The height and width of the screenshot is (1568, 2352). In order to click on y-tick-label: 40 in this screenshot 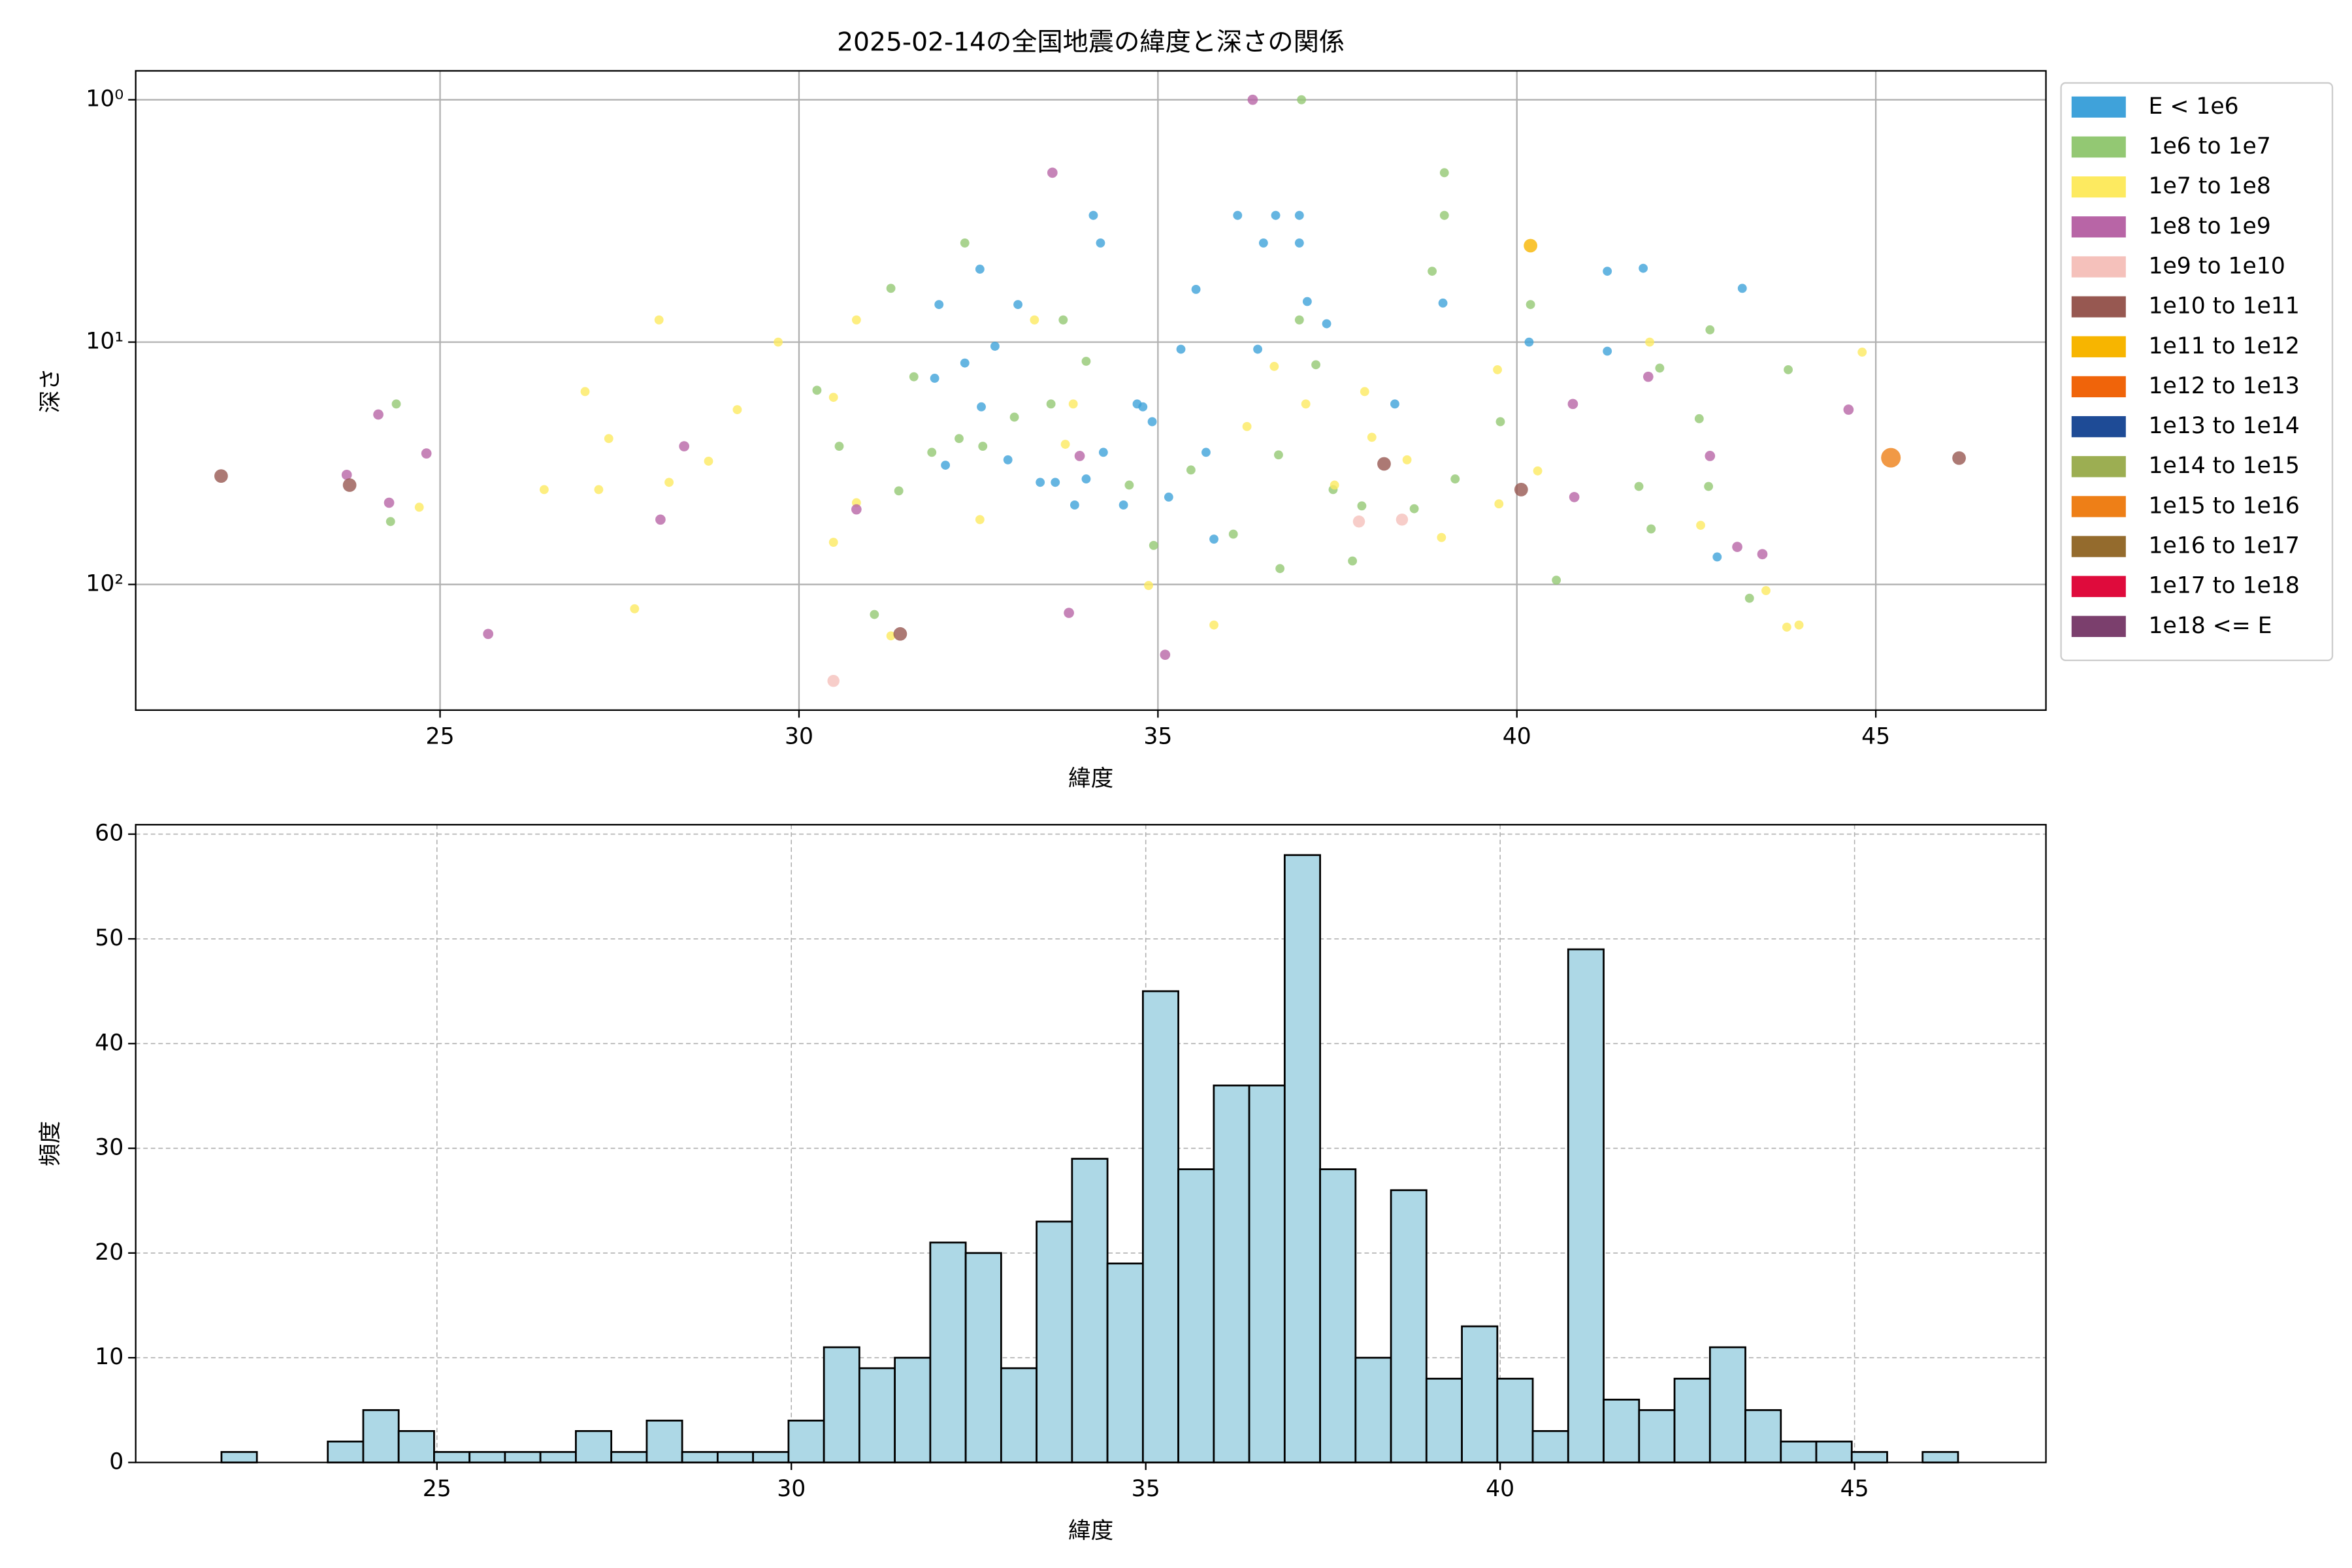, I will do `click(109, 1043)`.